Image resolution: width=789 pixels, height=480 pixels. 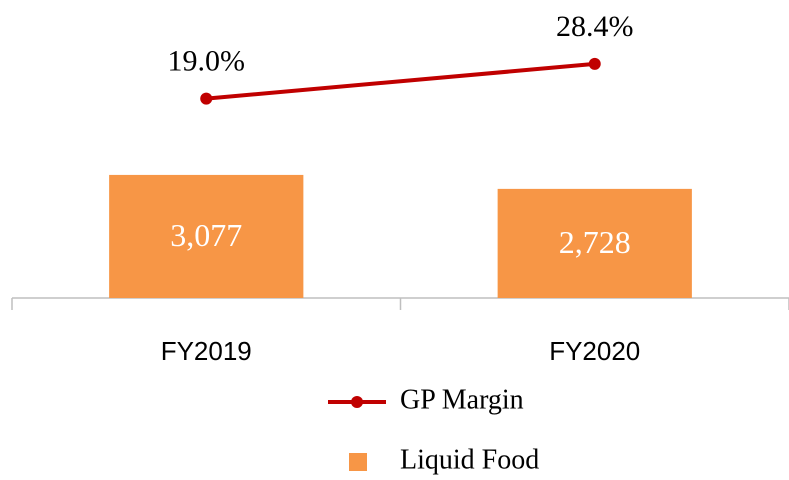 I want to click on line, so click(x=400, y=81).